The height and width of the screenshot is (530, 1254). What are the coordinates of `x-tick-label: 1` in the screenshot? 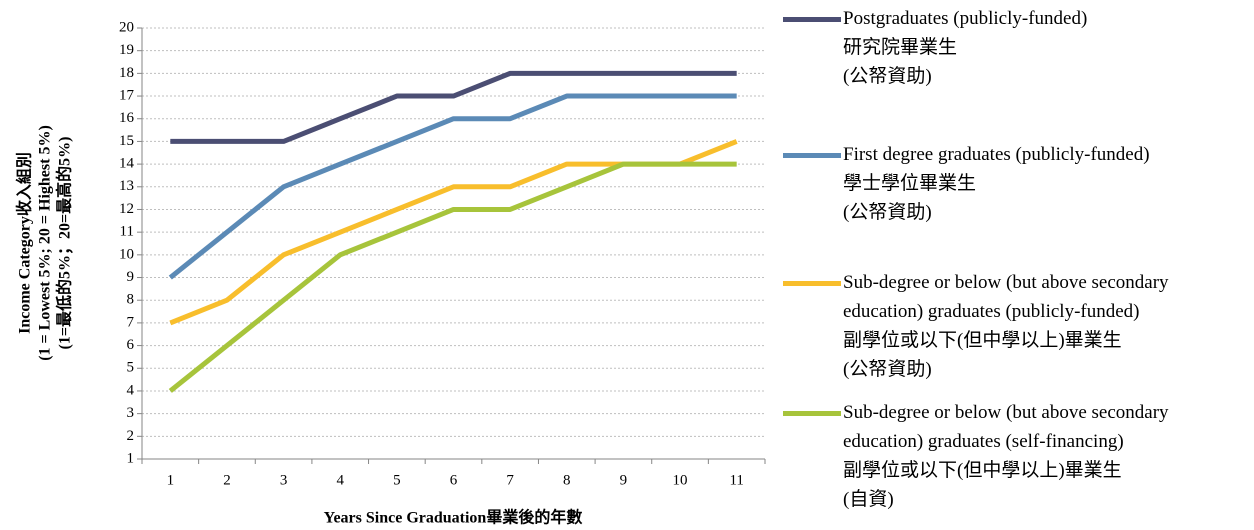 It's located at (171, 480).